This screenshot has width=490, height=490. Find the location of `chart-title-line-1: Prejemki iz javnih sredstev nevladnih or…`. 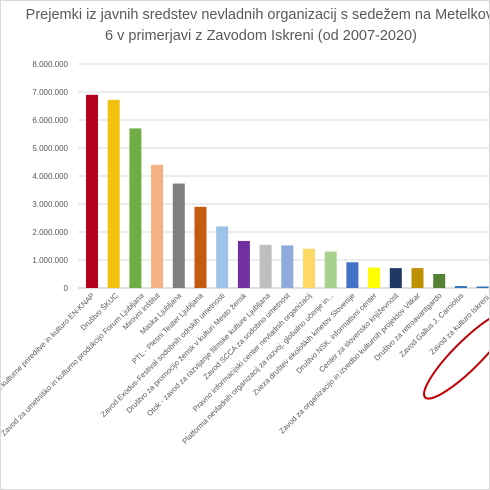

chart-title-line-1: Prejemki iz javnih sredstev nevladnih or… is located at coordinates (257, 15).